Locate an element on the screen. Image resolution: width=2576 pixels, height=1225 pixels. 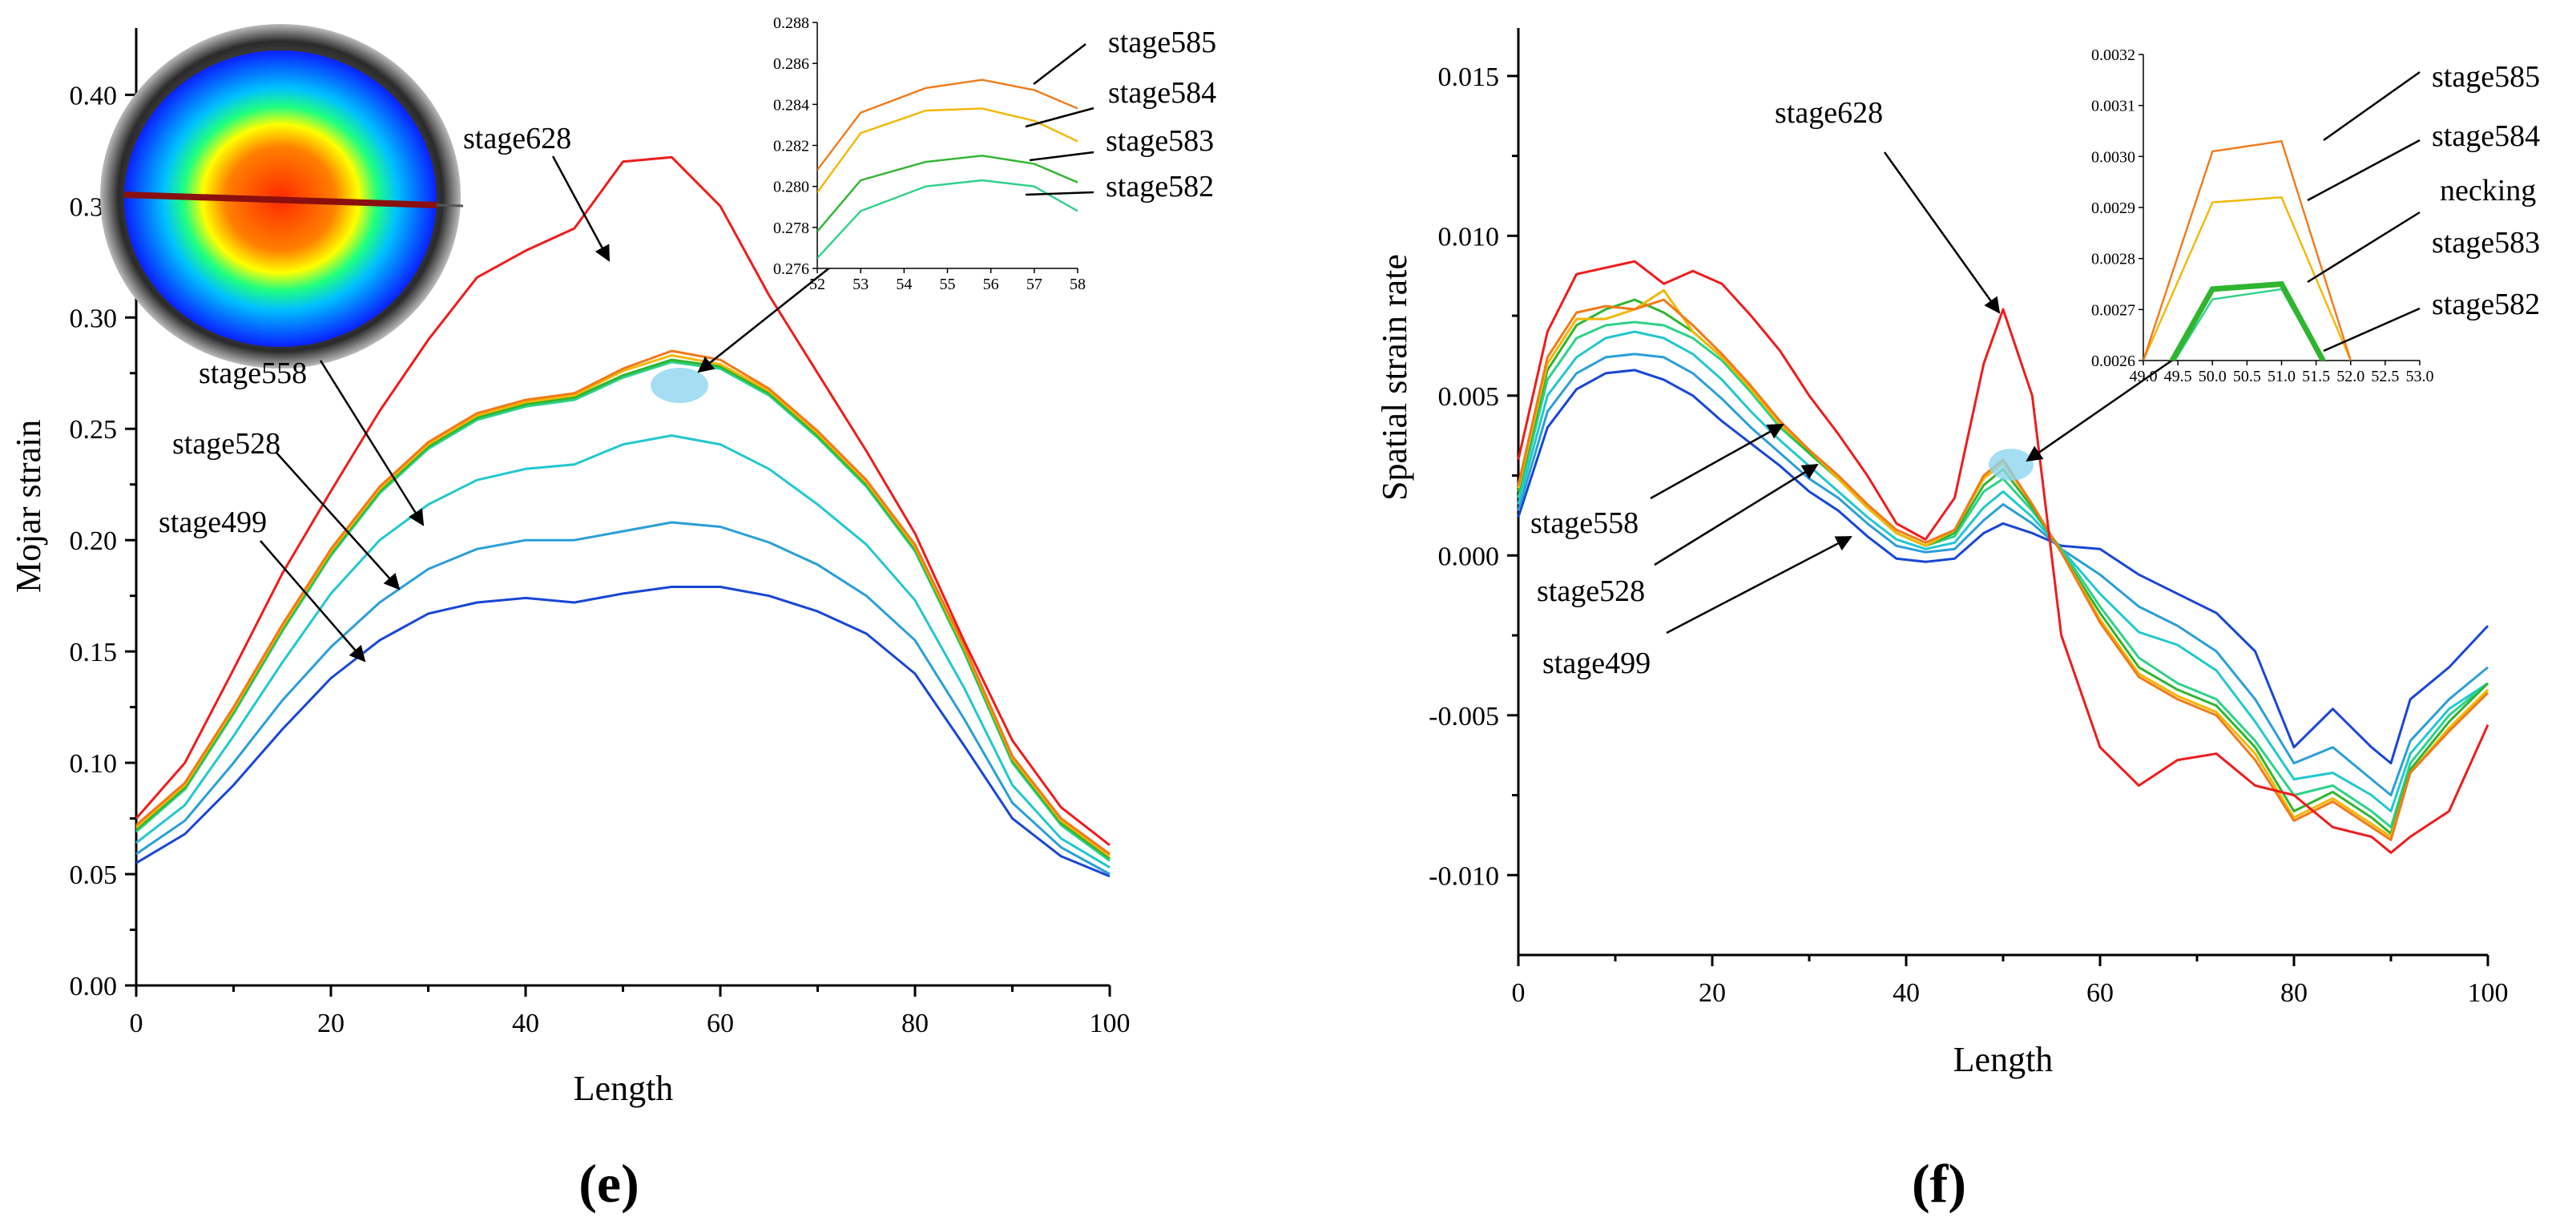
inset-f-label-583: stage583 is located at coordinates (2486, 243).